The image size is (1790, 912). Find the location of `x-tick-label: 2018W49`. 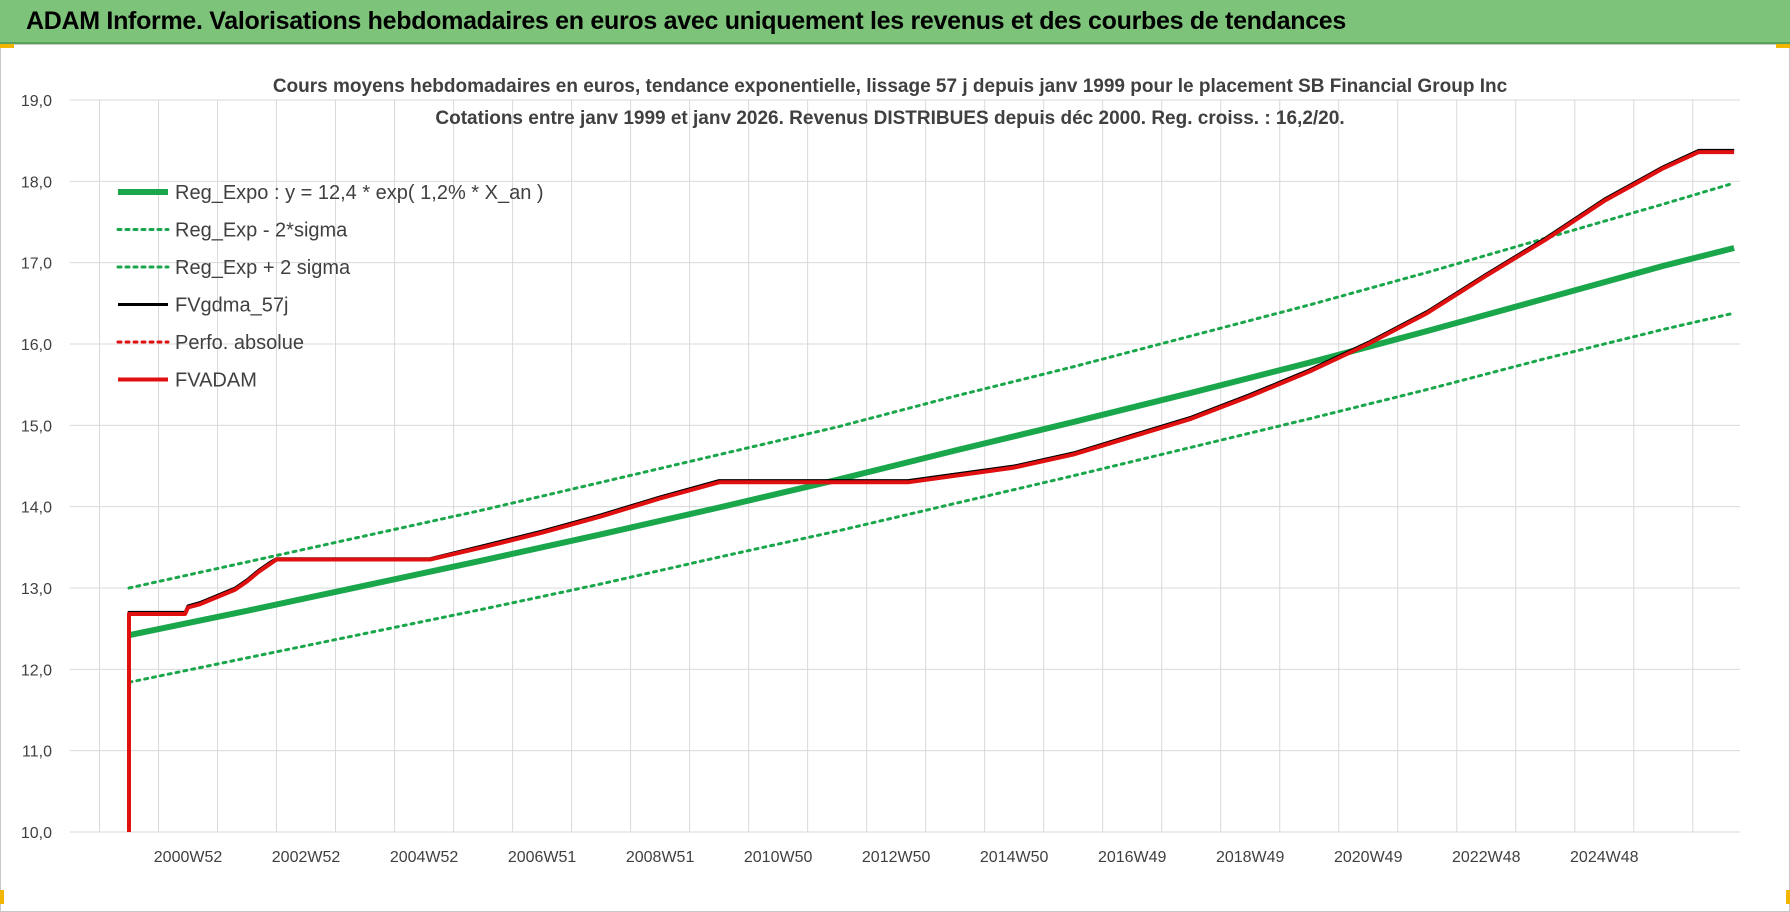

x-tick-label: 2018W49 is located at coordinates (1250, 857).